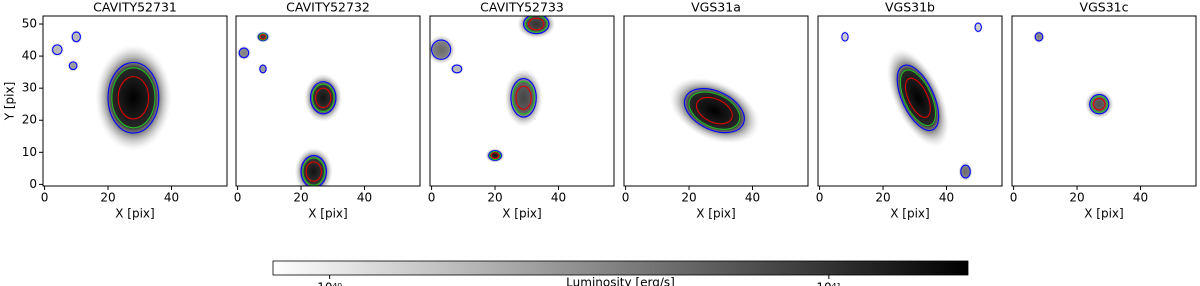 The height and width of the screenshot is (286, 1200). Describe the element at coordinates (29, 56) in the screenshot. I see `y-tick-label: 40` at that location.